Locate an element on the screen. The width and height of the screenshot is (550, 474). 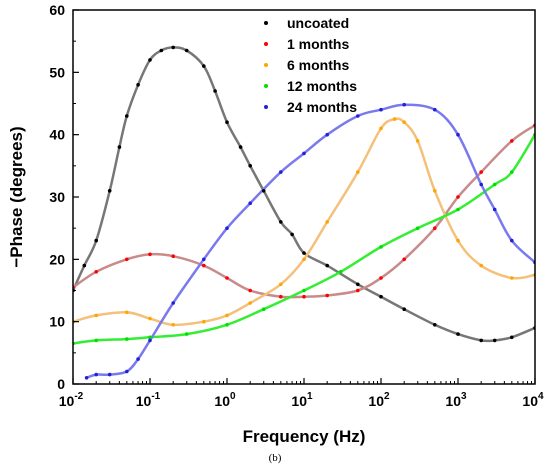
legend-marker-12-months is located at coordinates (266, 86).